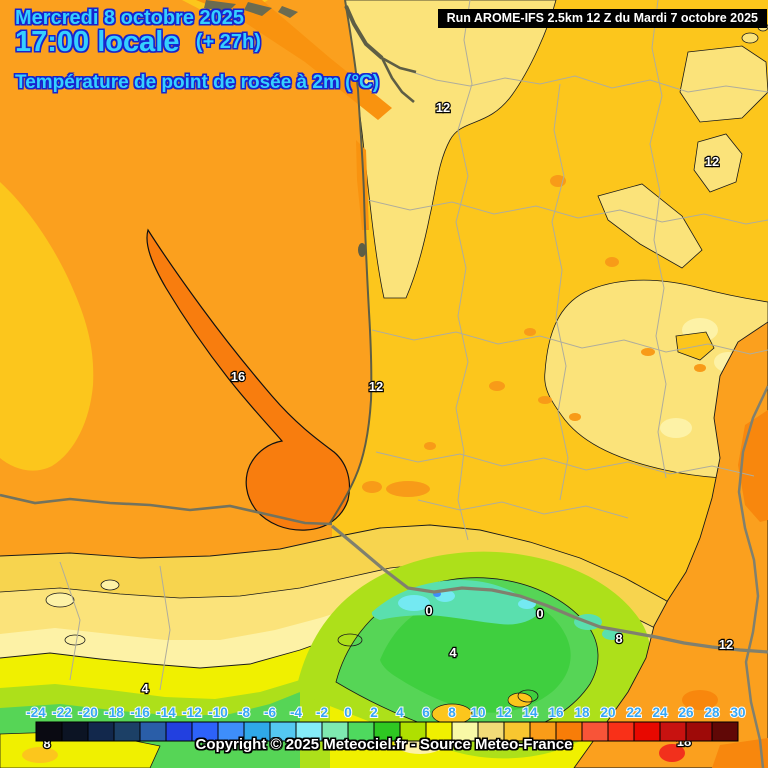 Image resolution: width=768 pixels, height=768 pixels. What do you see at coordinates (556, 712) in the screenshot?
I see `scale-tick-label: 16` at bounding box center [556, 712].